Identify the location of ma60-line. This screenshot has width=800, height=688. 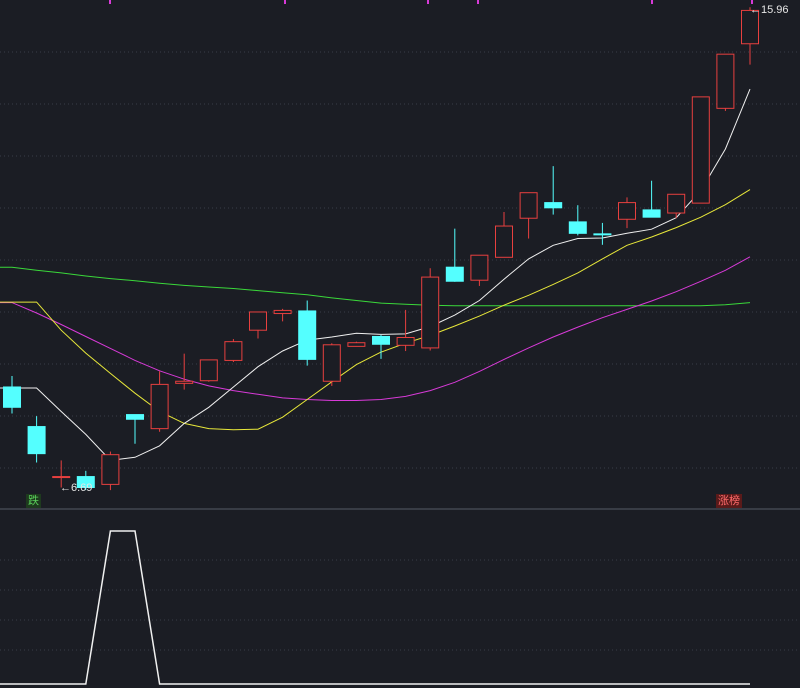
(375, 286).